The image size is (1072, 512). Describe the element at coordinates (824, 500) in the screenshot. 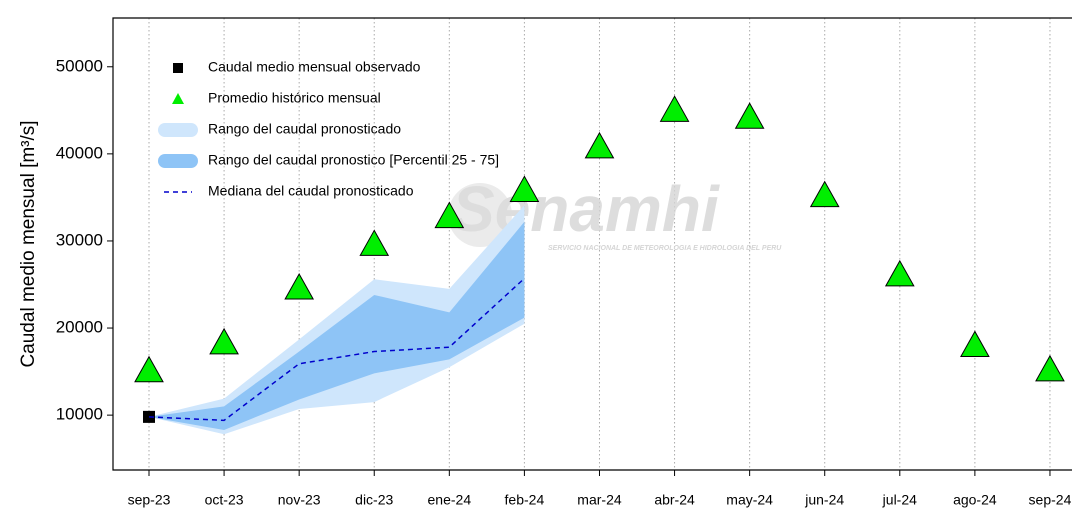

I see `x-tick-label: jun-24` at that location.